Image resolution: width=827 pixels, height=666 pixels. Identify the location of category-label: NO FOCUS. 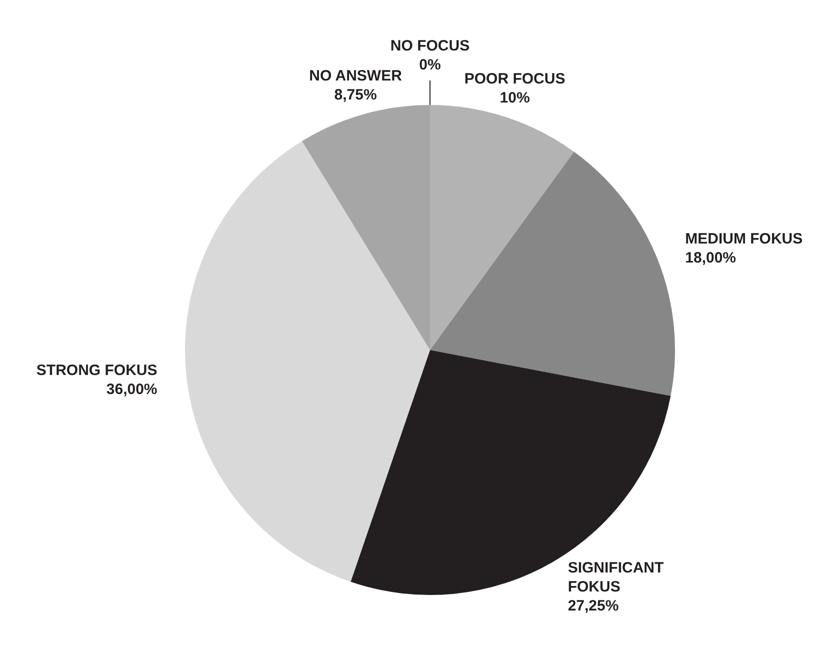
(430, 46).